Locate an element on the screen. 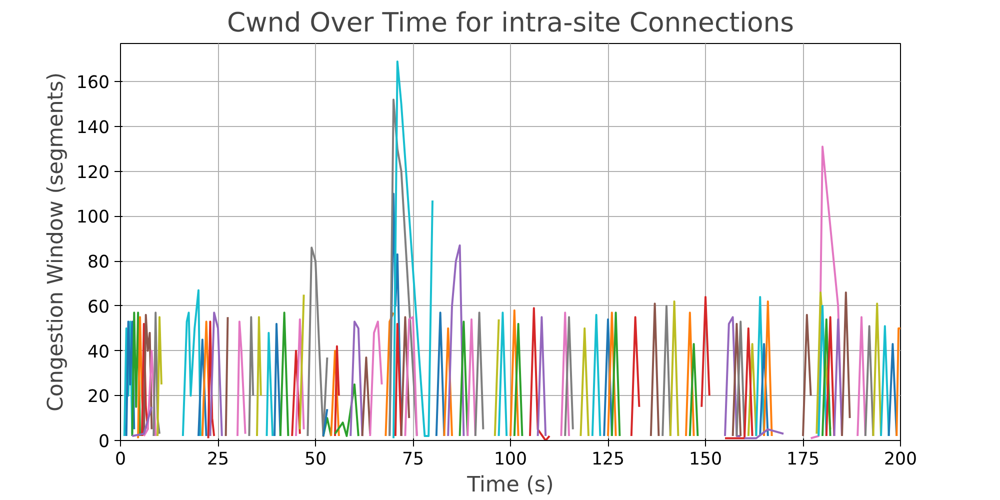 This screenshot has width=1000, height=500. y-tick-label: 0 is located at coordinates (104, 442).